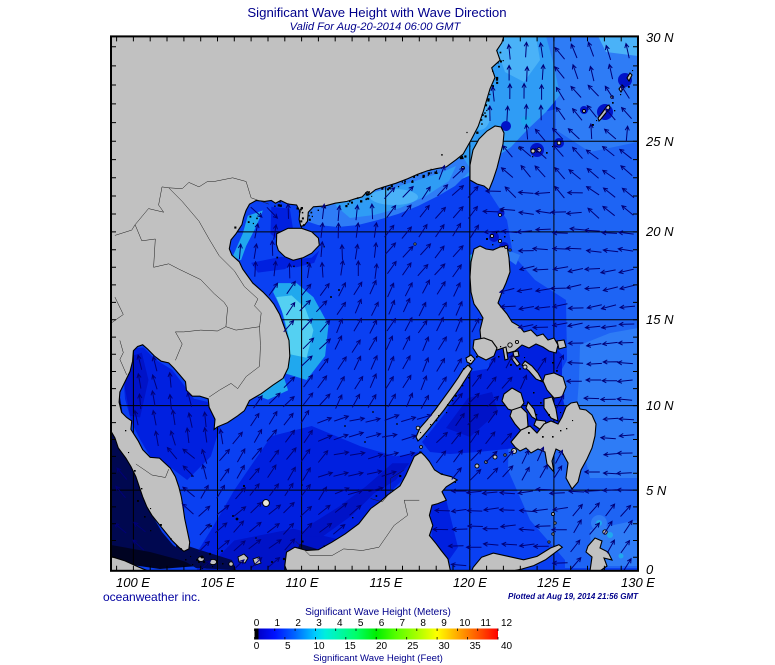 Image resolution: width=775 pixels, height=665 pixels. I want to click on svg-text: 9, so click(444, 623).